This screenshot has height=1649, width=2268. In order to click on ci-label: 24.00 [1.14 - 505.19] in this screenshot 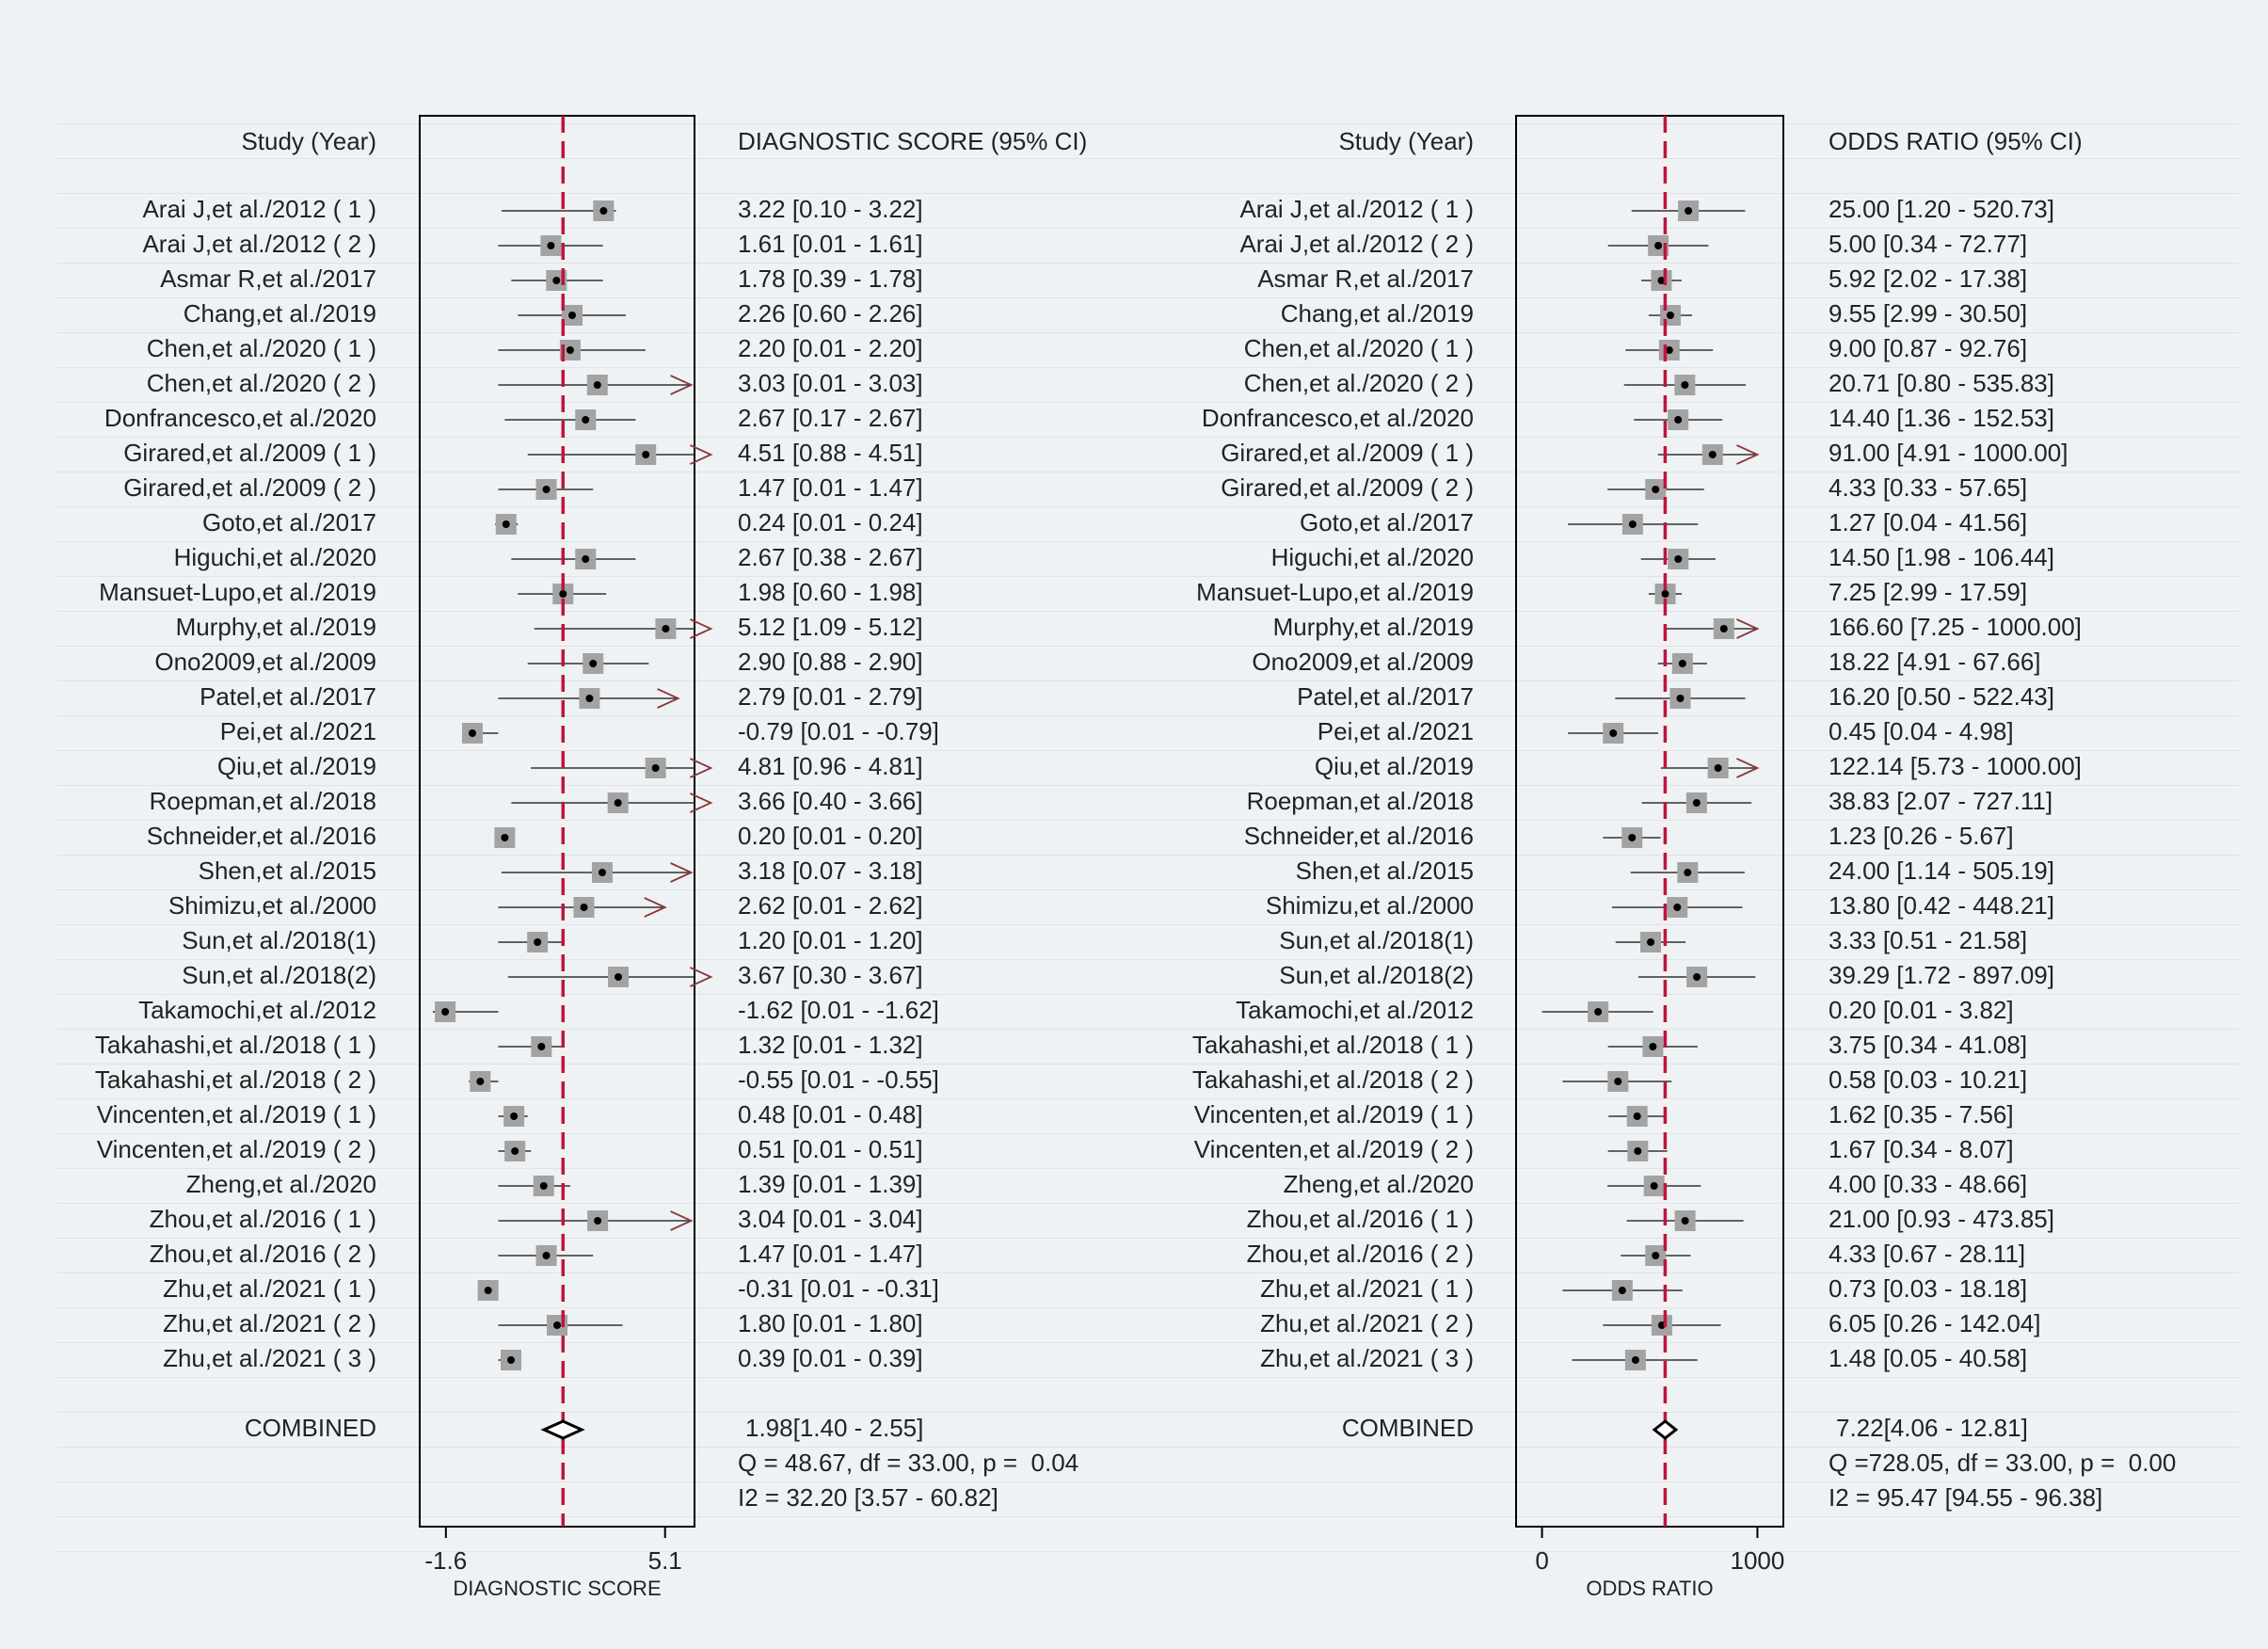, I will do `click(1942, 871)`.